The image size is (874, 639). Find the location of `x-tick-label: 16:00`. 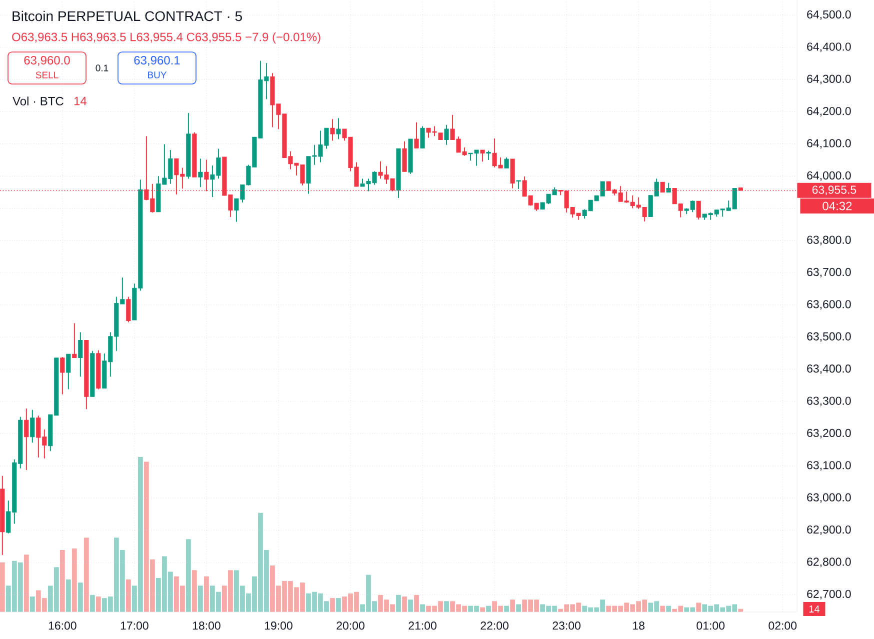

x-tick-label: 16:00 is located at coordinates (62, 626).